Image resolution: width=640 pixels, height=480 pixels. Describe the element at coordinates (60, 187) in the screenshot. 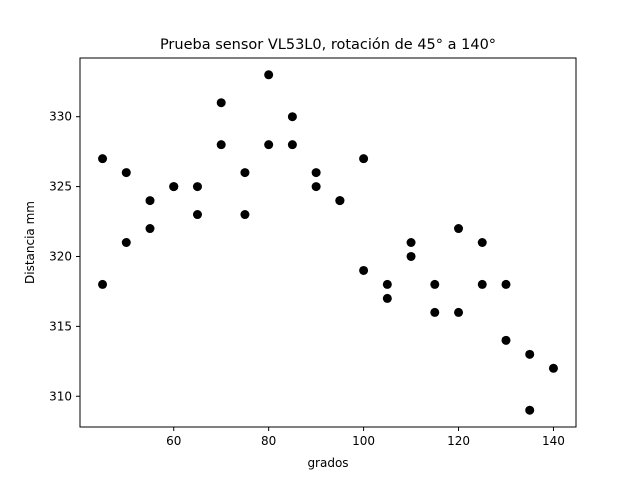

I see `y-tick-label: 325` at that location.